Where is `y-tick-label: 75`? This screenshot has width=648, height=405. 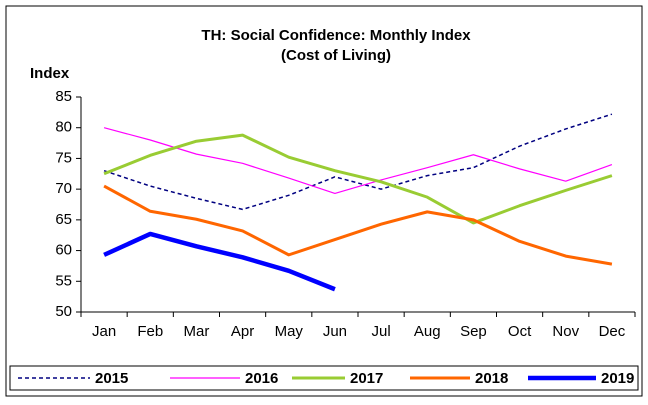 y-tick-label: 75 is located at coordinates (63, 157).